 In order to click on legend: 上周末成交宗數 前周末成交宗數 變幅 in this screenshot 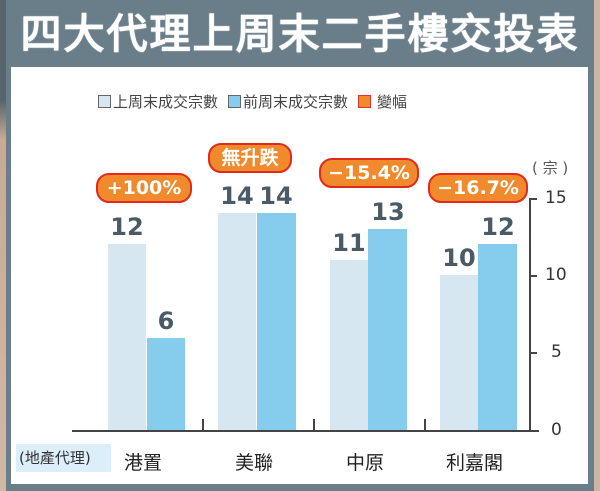, I will do `click(257, 101)`.